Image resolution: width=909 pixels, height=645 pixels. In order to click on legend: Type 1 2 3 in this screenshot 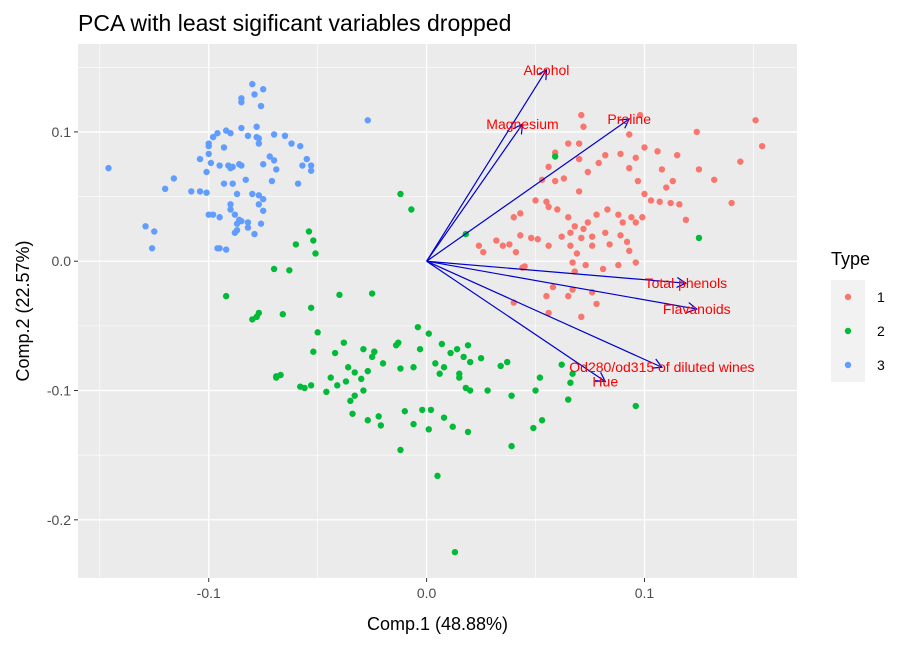, I will do `click(858, 315)`.